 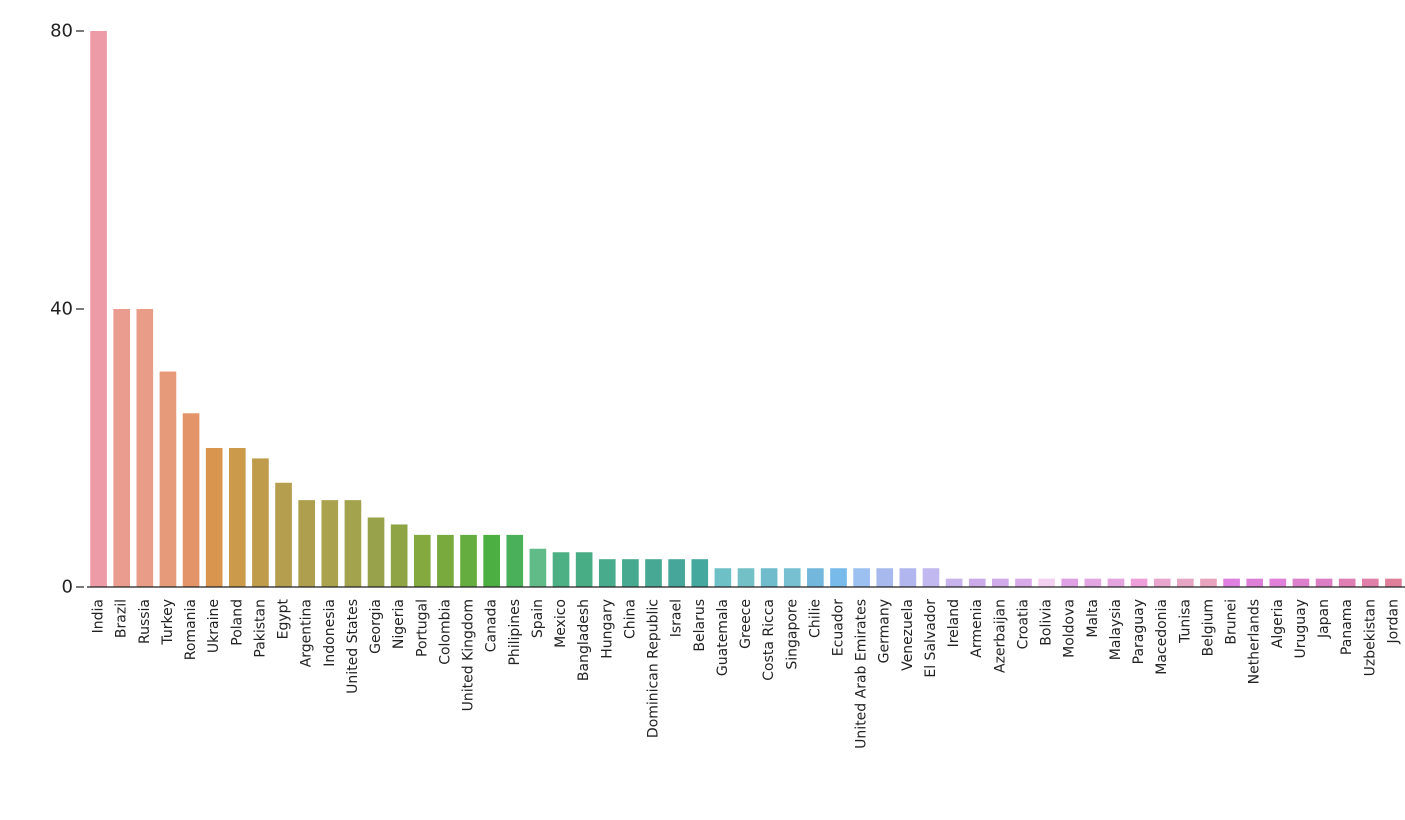 I want to click on x-tick-label: Macedonia, so click(x=1162, y=637).